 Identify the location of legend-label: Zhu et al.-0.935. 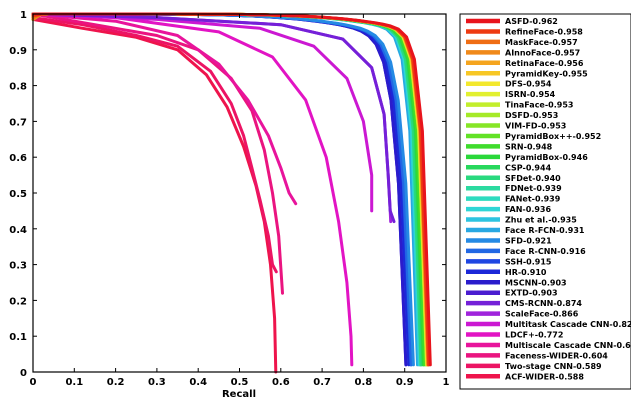
(541, 220).